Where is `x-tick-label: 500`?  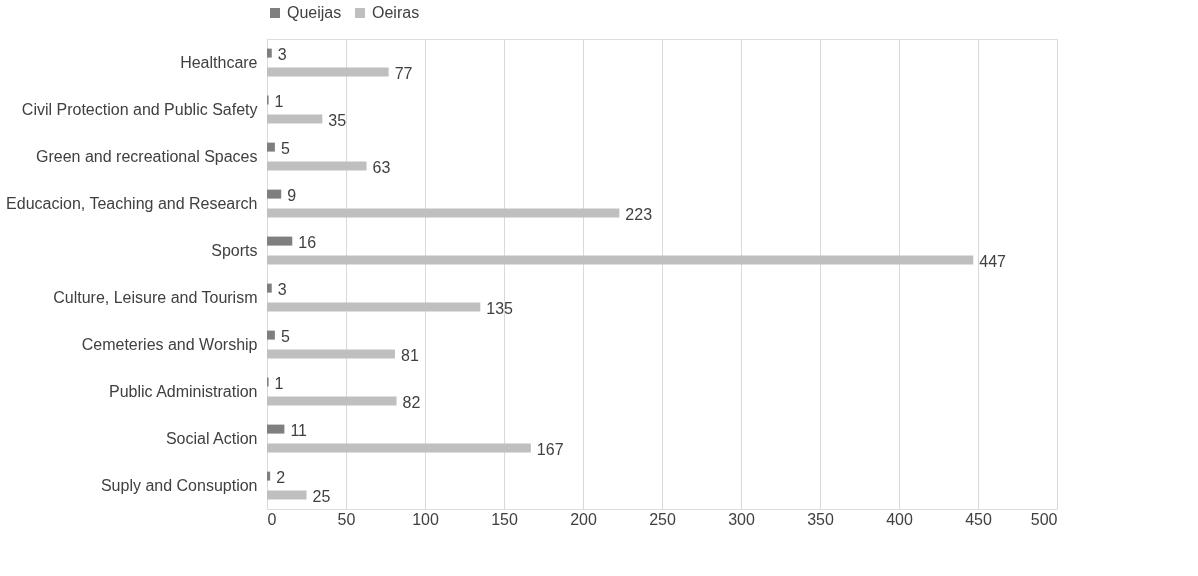 x-tick-label: 500 is located at coordinates (1044, 519).